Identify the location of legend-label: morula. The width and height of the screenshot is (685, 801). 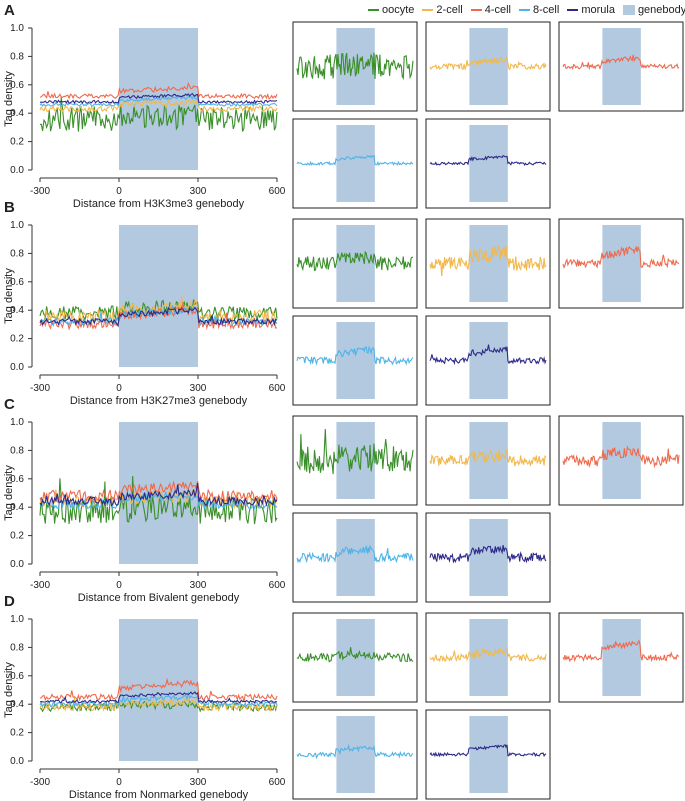
(598, 10).